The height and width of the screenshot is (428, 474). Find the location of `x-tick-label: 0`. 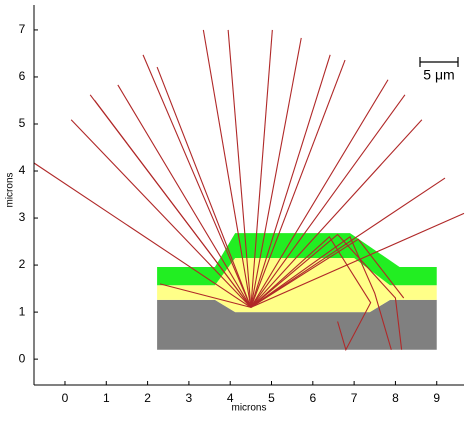

x-tick-label: 0 is located at coordinates (65, 398).